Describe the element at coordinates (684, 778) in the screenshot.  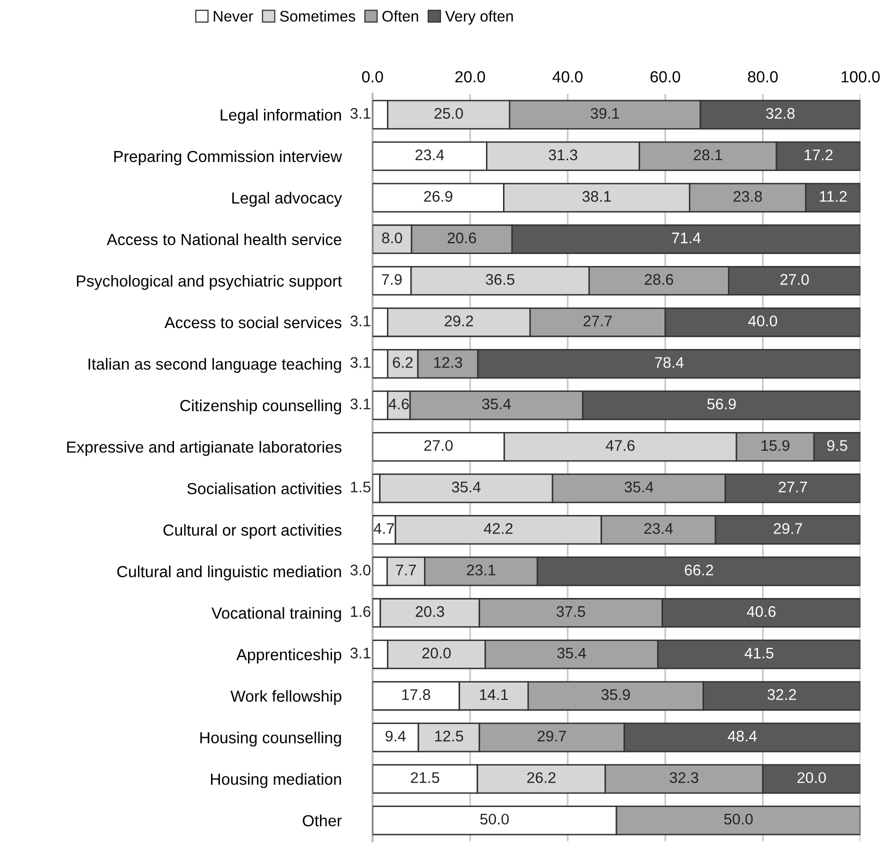
I see `data-label: 32.3` at that location.